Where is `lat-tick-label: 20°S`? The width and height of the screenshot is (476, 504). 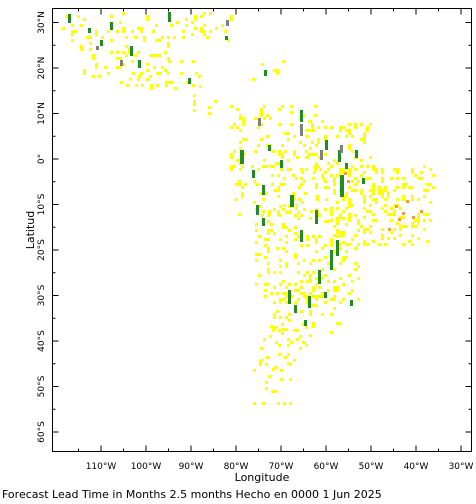
lat-tick-label: 20°S is located at coordinates (42, 250).